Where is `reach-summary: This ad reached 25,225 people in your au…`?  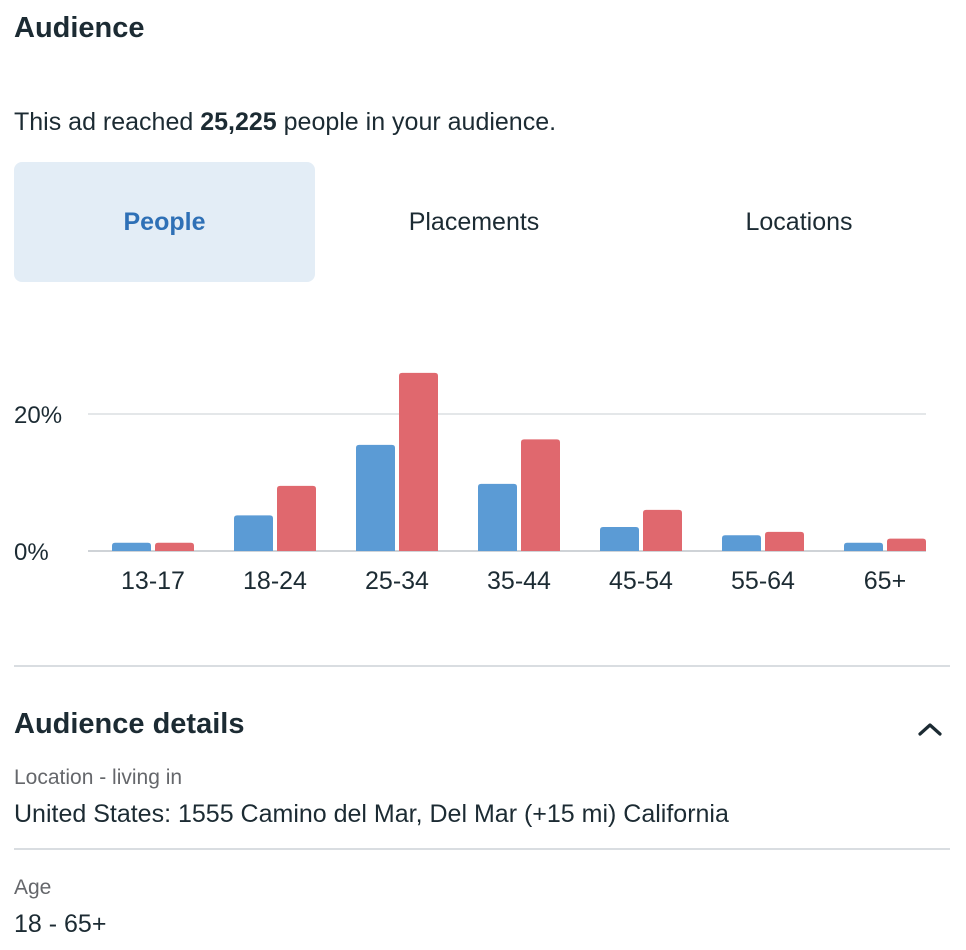 reach-summary: This ad reached 25,225 people in your au… is located at coordinates (285, 122).